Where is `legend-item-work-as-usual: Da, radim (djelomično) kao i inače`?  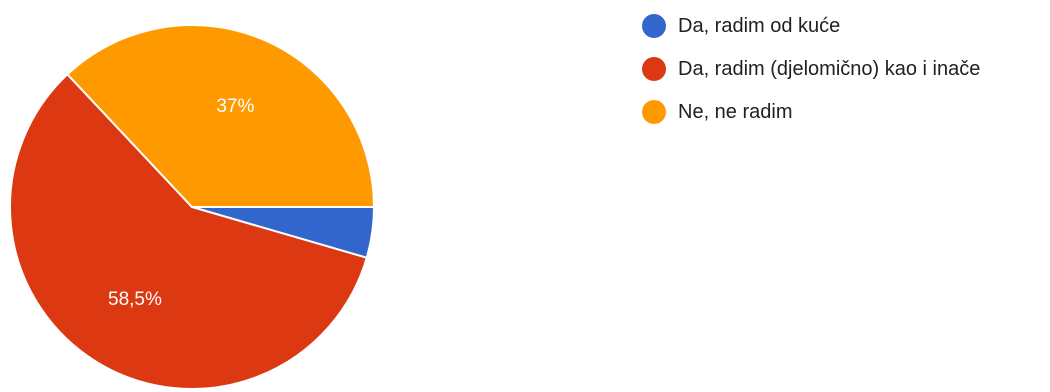 legend-item-work-as-usual: Da, radim (djelomično) kao i inače is located at coordinates (846, 69).